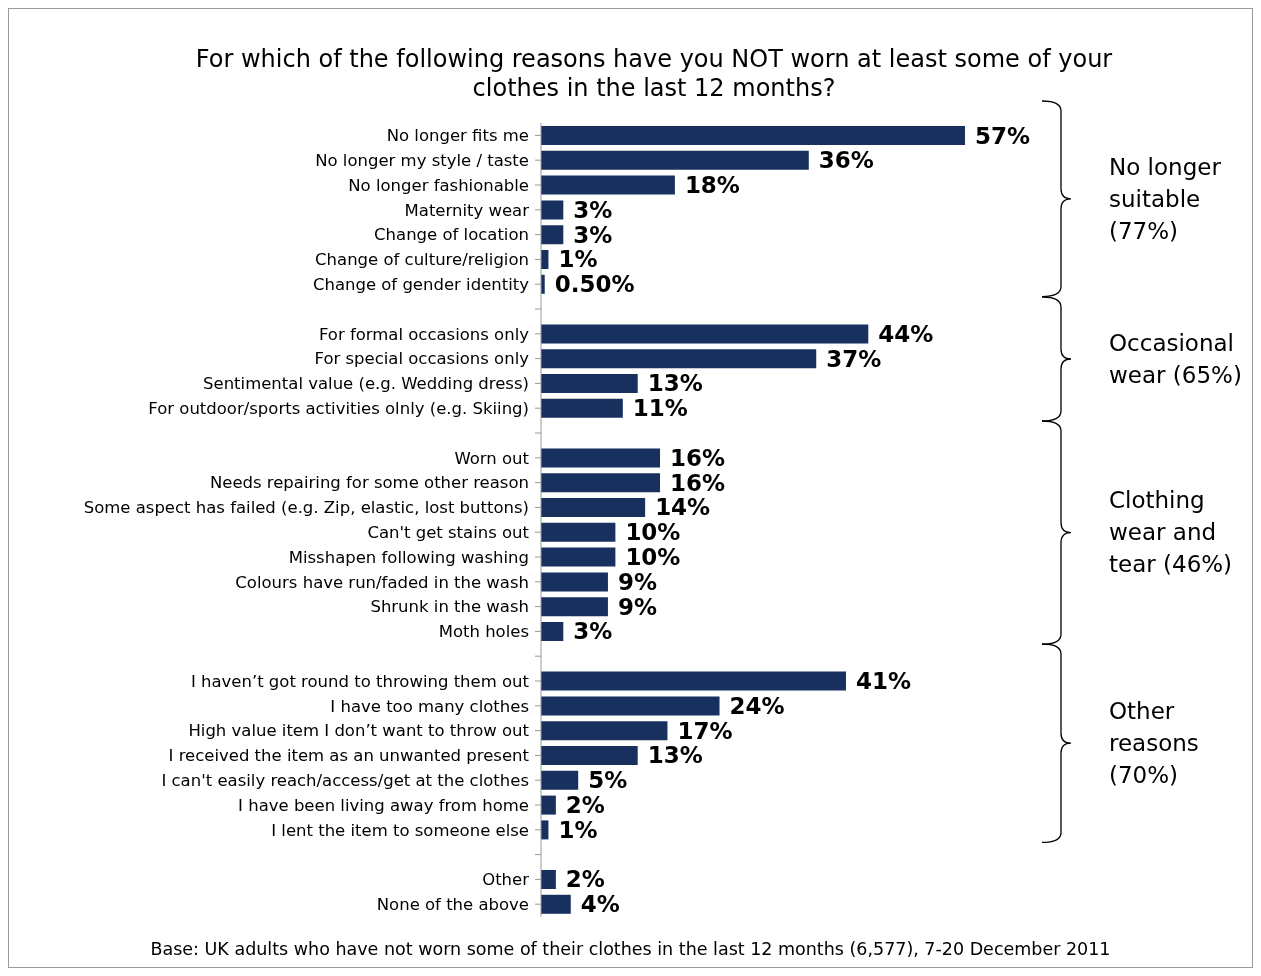 Image resolution: width=1261 pixels, height=976 pixels. What do you see at coordinates (449, 607) in the screenshot?
I see `y-tick-label: Shrunk in the wash` at bounding box center [449, 607].